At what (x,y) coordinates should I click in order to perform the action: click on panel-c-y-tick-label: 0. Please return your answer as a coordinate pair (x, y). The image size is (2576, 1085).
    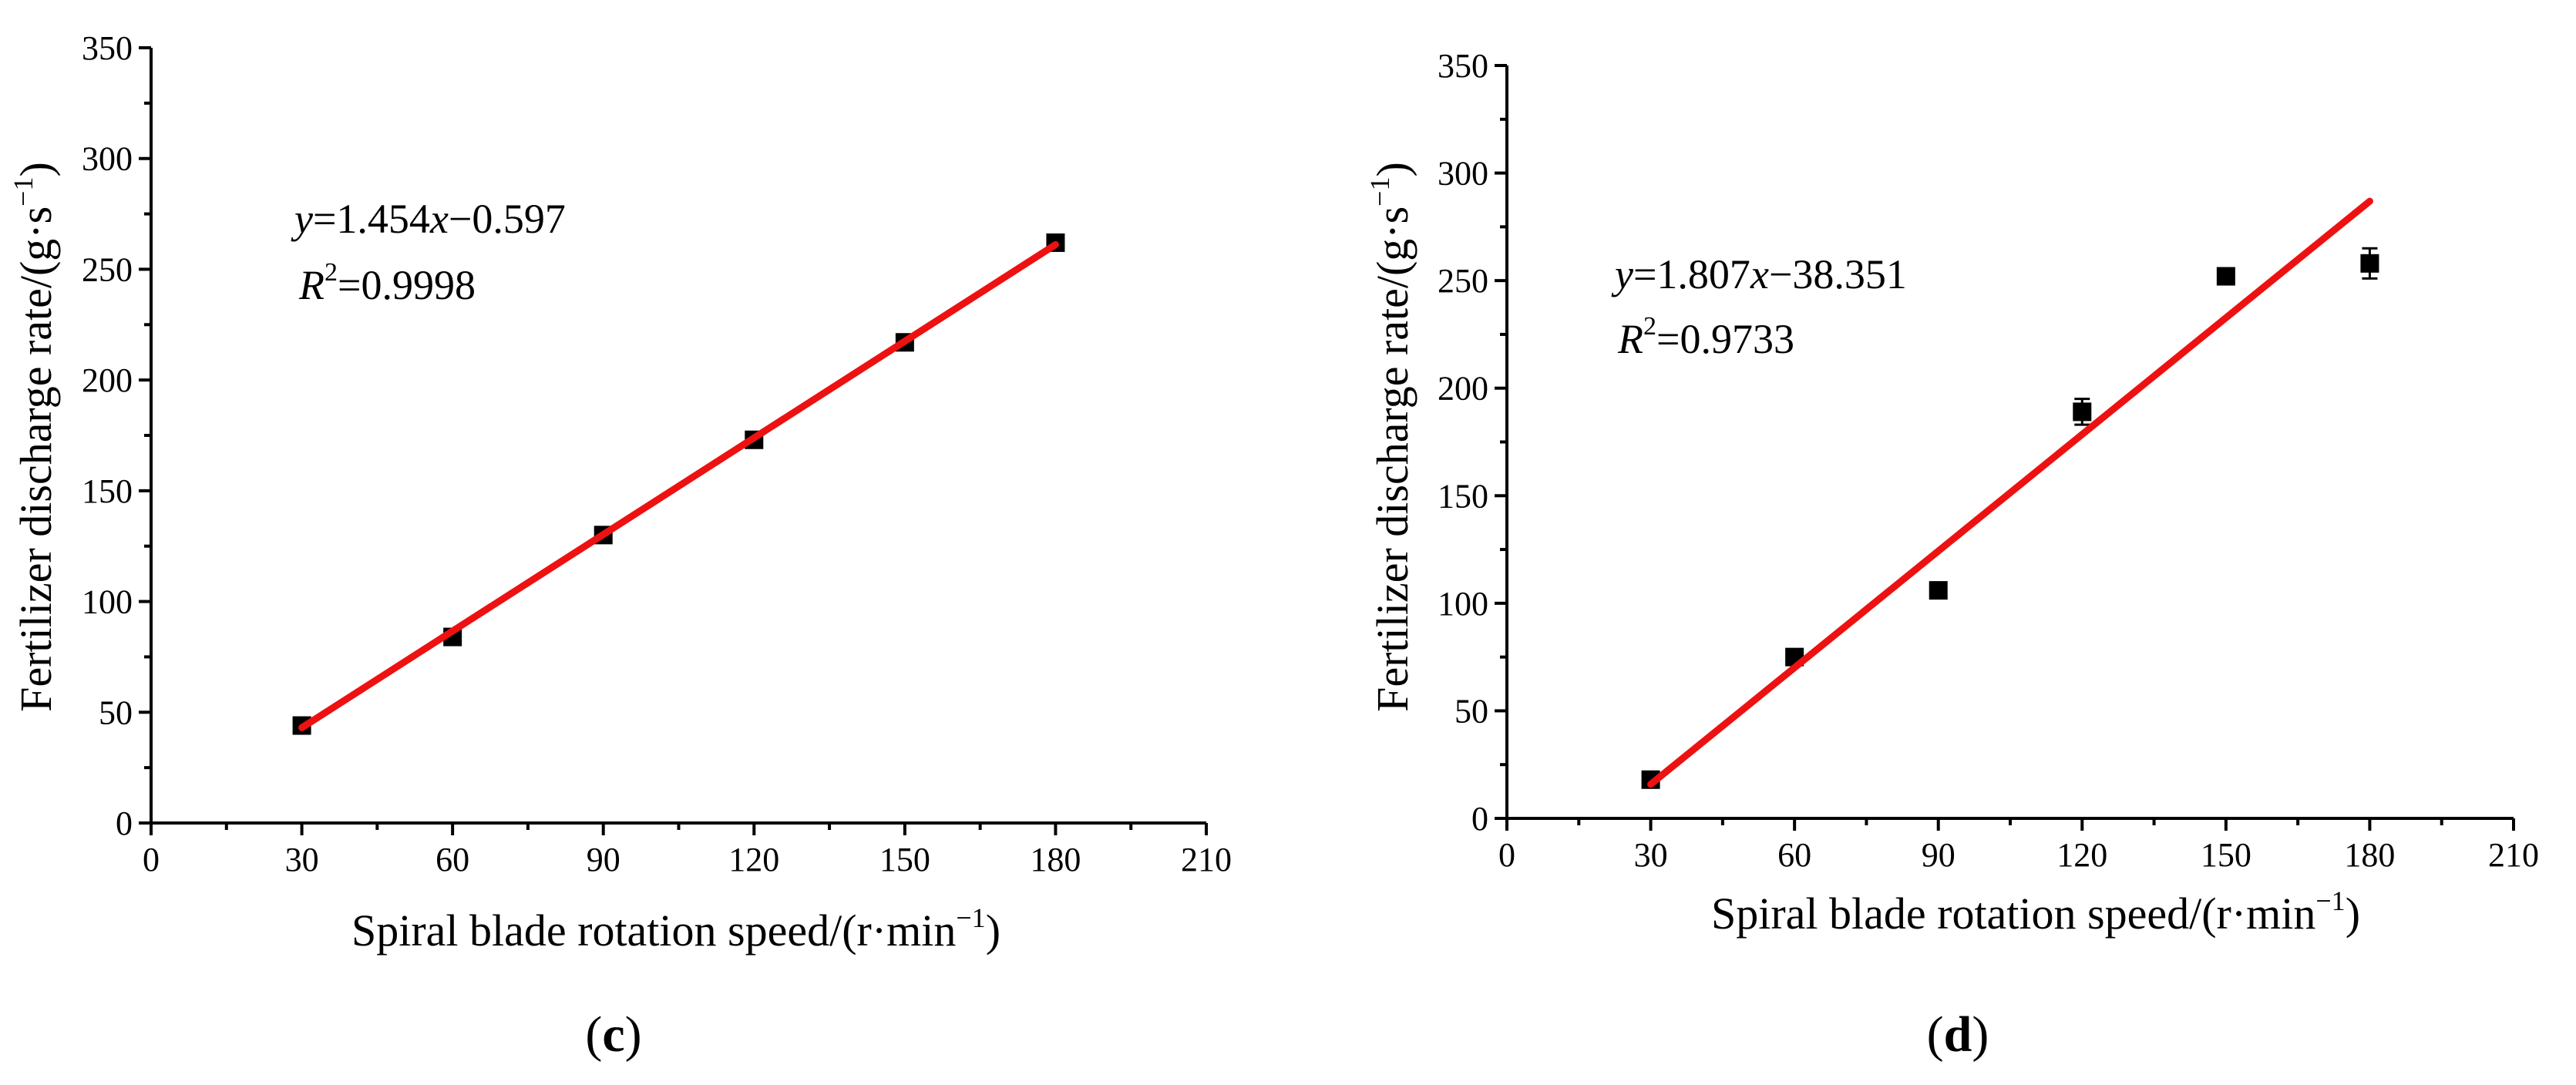
    Looking at the image, I should click on (124, 824).